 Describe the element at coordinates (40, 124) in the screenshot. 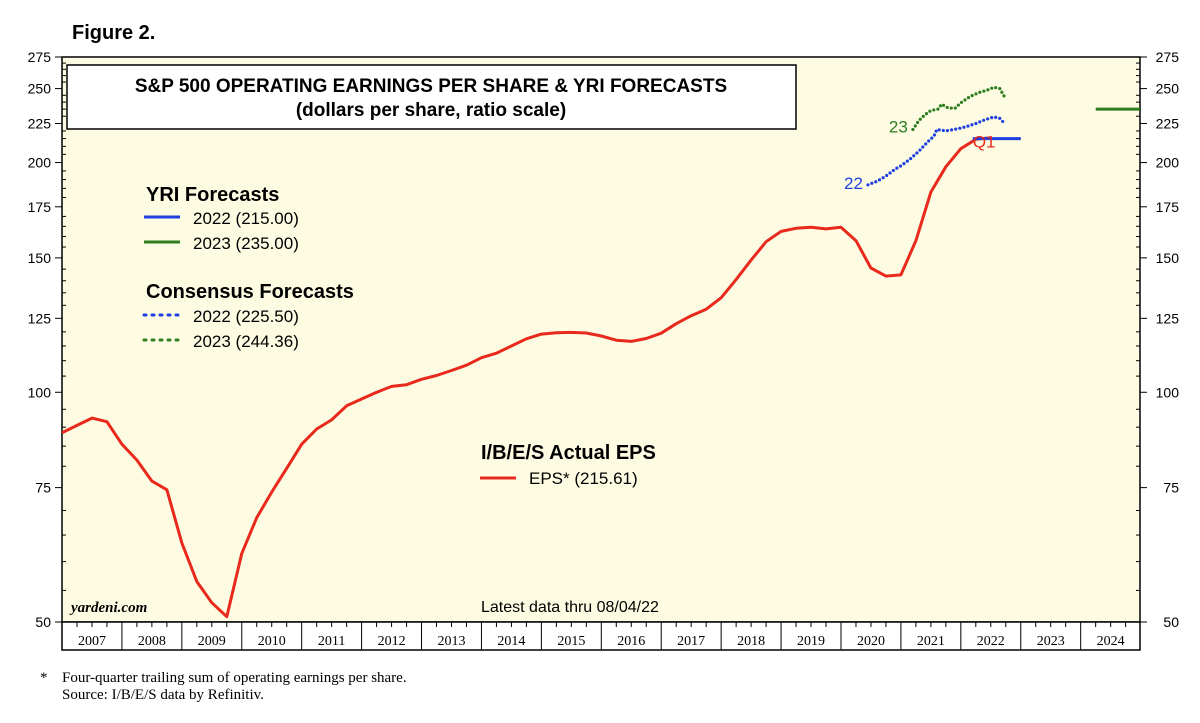

I see `y-tick-label-left-225: 225` at that location.